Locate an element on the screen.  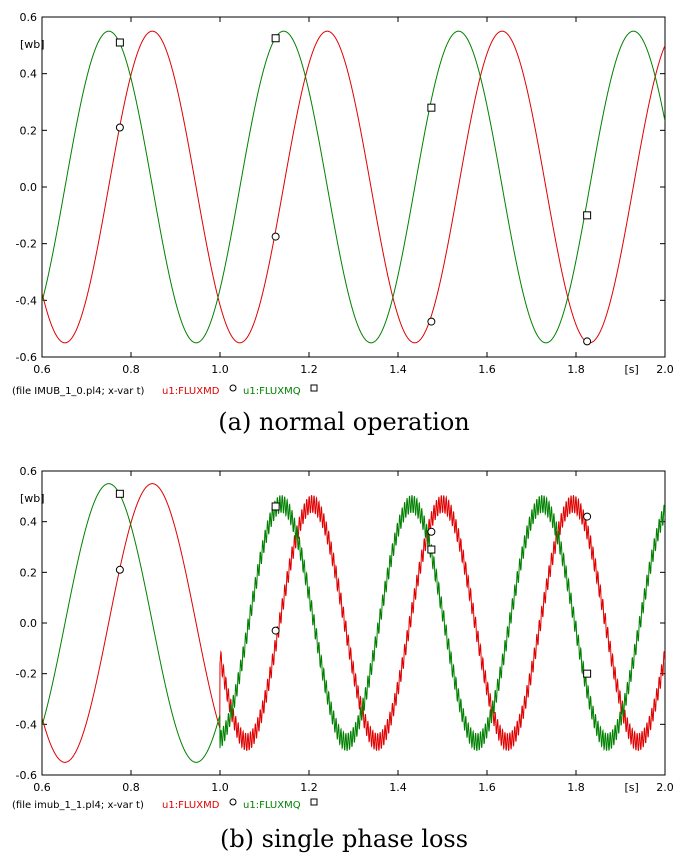
file-label: (file imub_1_1.pl4; x-var t) is located at coordinates (78, 805).